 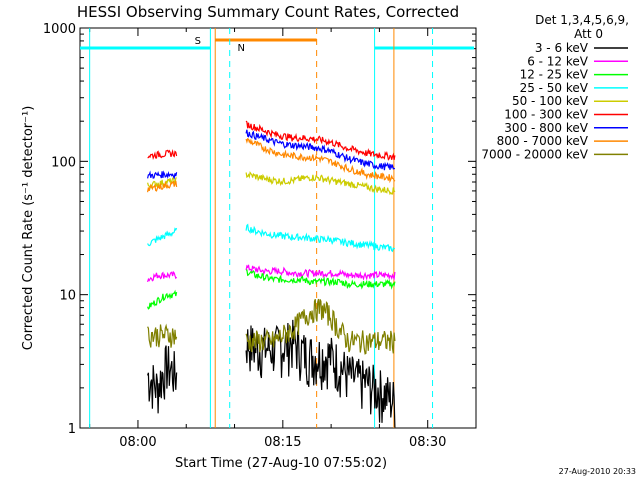 I want to click on x-tick-label: 08:30, so click(x=427, y=442).